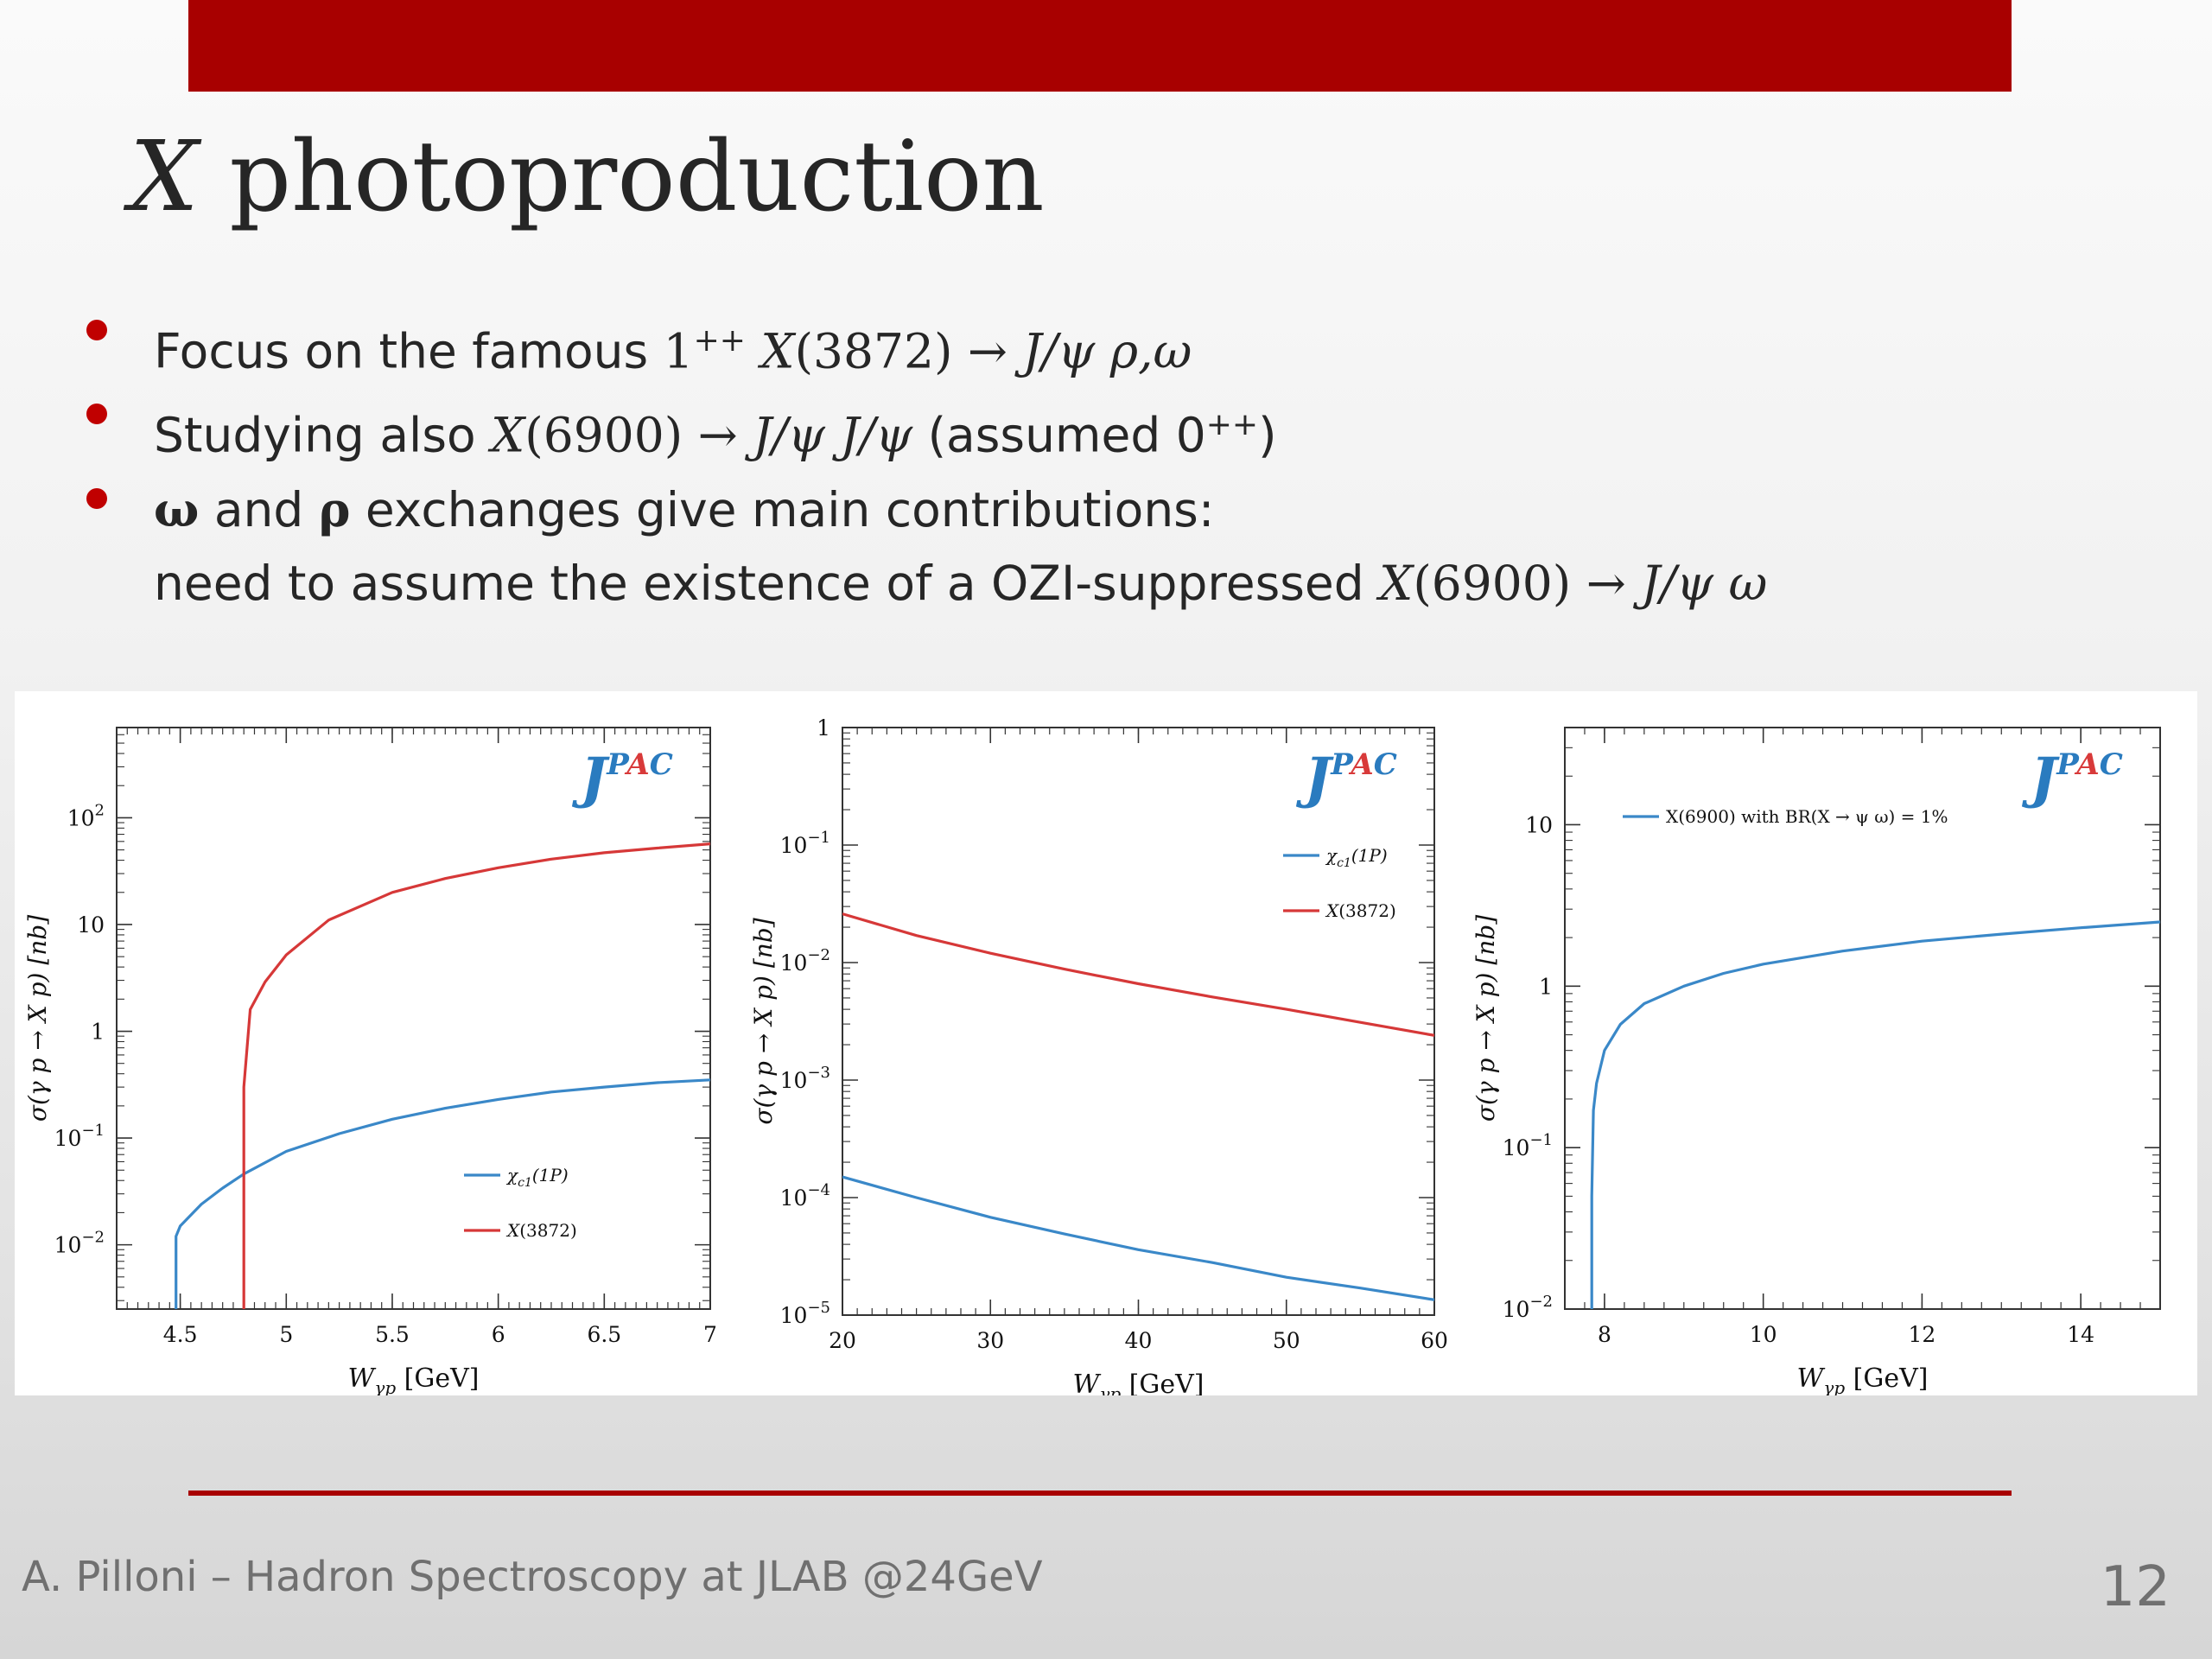  Describe the element at coordinates (1922, 1334) in the screenshot. I see `x-tick-label: 12` at that location.